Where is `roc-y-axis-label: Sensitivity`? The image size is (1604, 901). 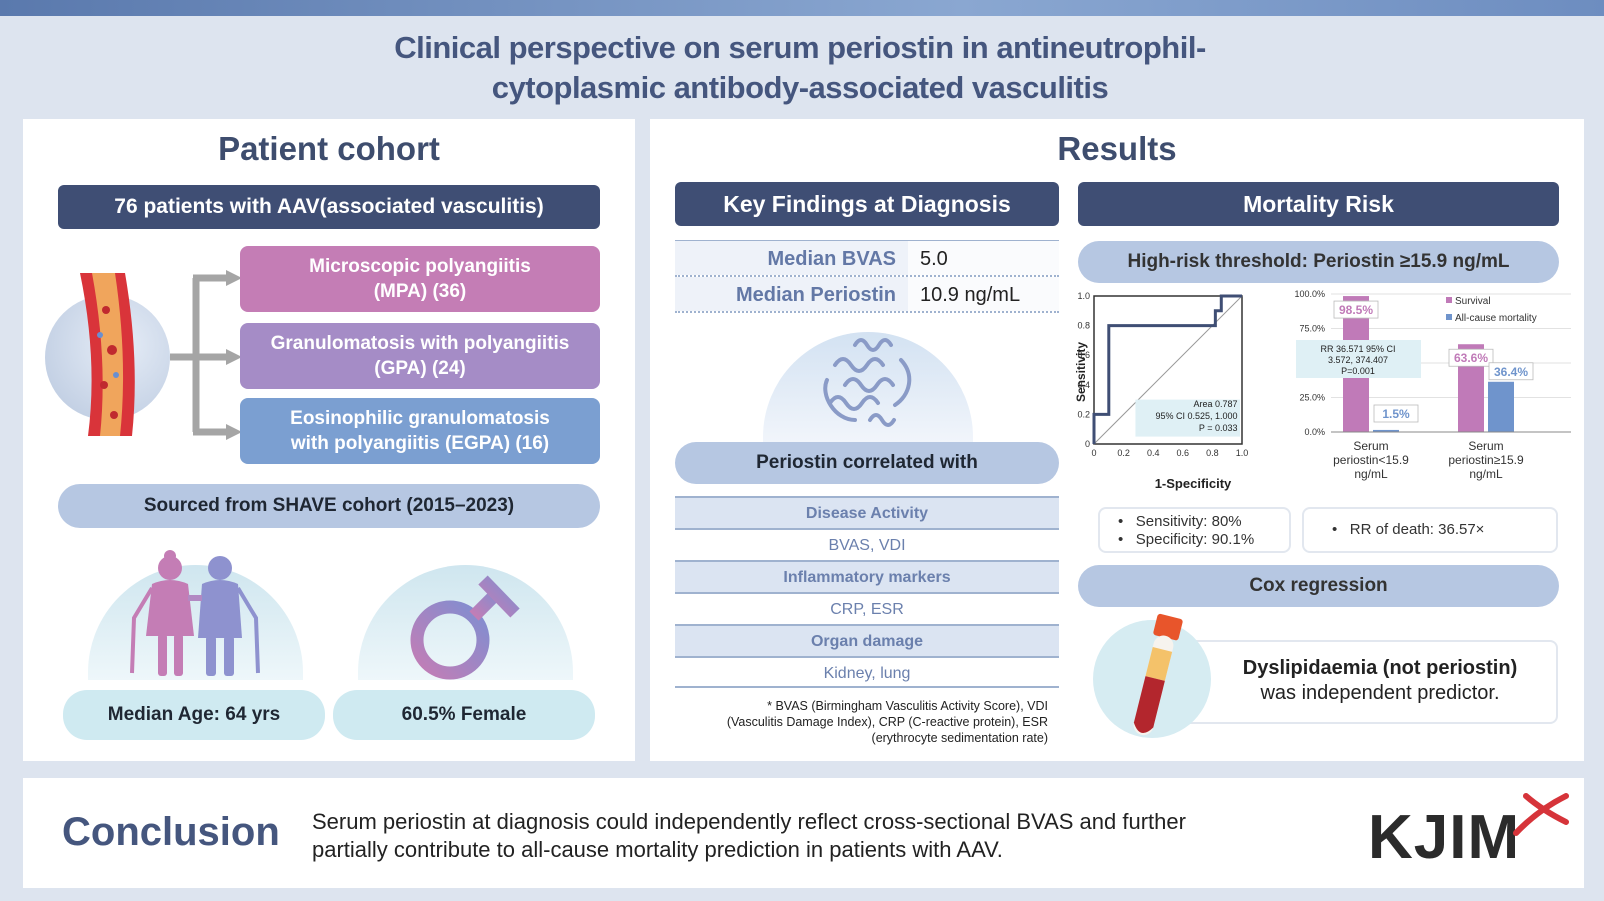 roc-y-axis-label: Sensitivity is located at coordinates (1081, 372).